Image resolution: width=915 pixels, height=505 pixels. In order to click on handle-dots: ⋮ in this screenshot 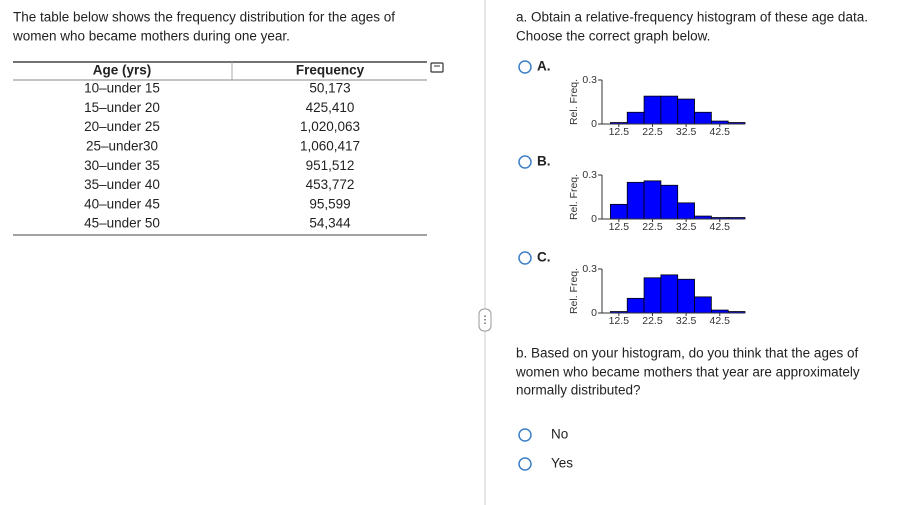, I will do `click(485, 320)`.